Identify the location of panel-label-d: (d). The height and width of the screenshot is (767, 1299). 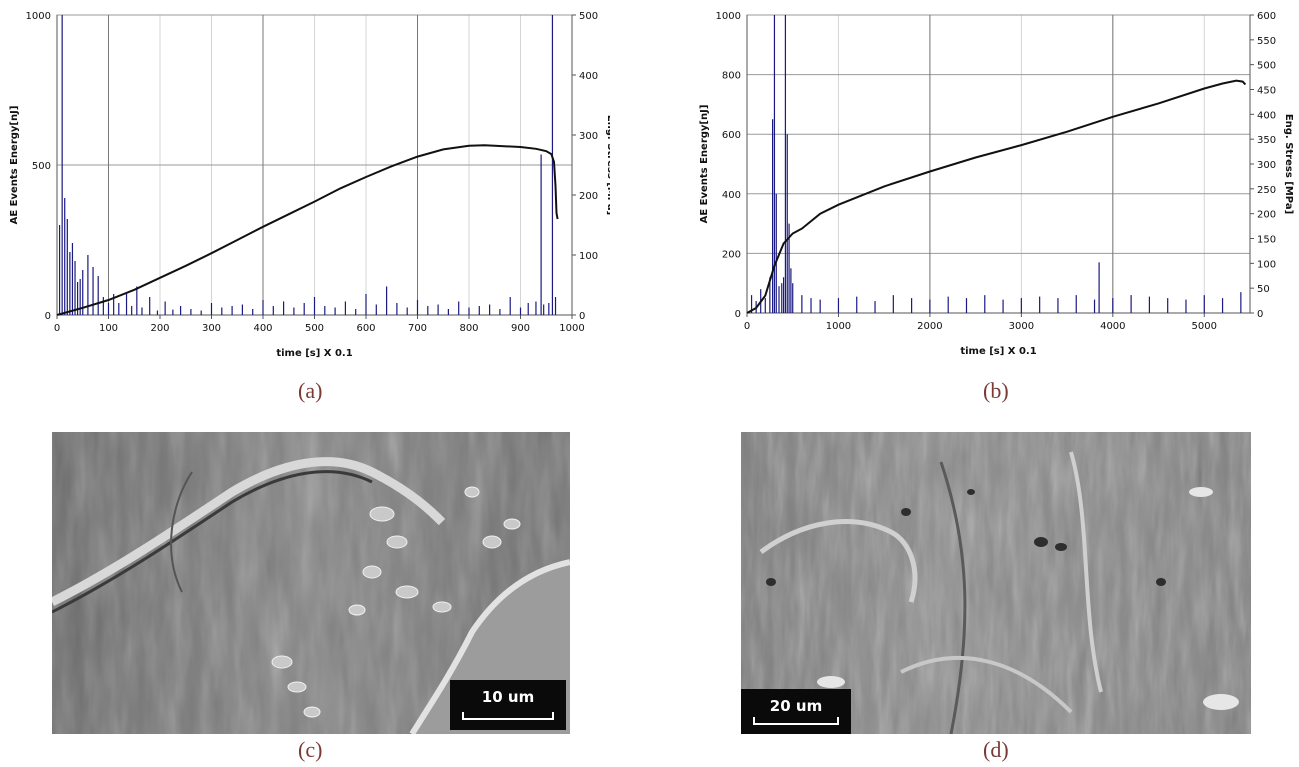
(996, 749).